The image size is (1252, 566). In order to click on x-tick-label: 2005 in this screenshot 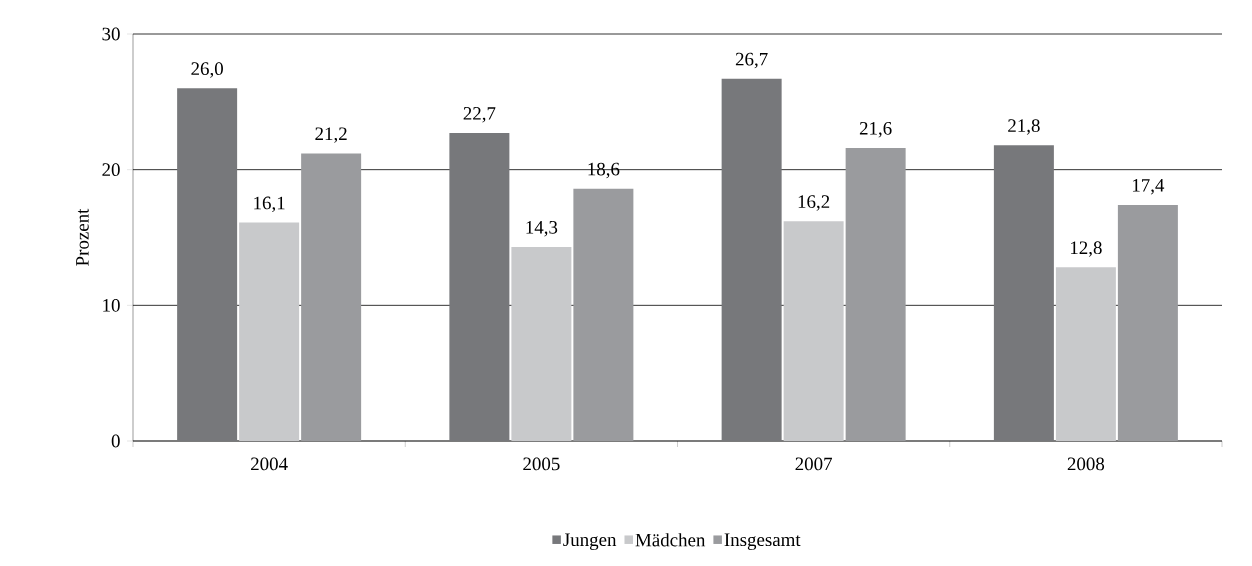, I will do `click(541, 464)`.